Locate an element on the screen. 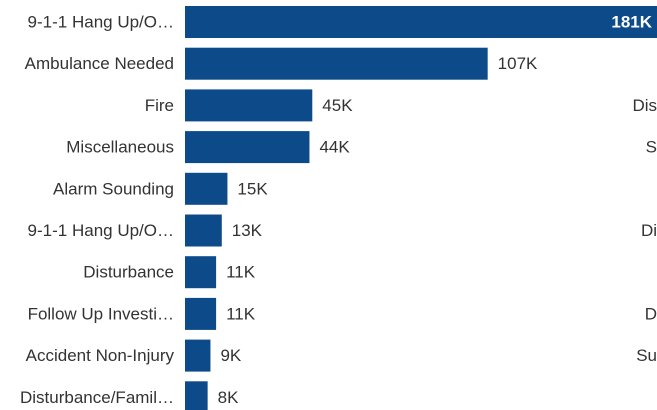  clipped-edge-label: Su is located at coordinates (646, 355).